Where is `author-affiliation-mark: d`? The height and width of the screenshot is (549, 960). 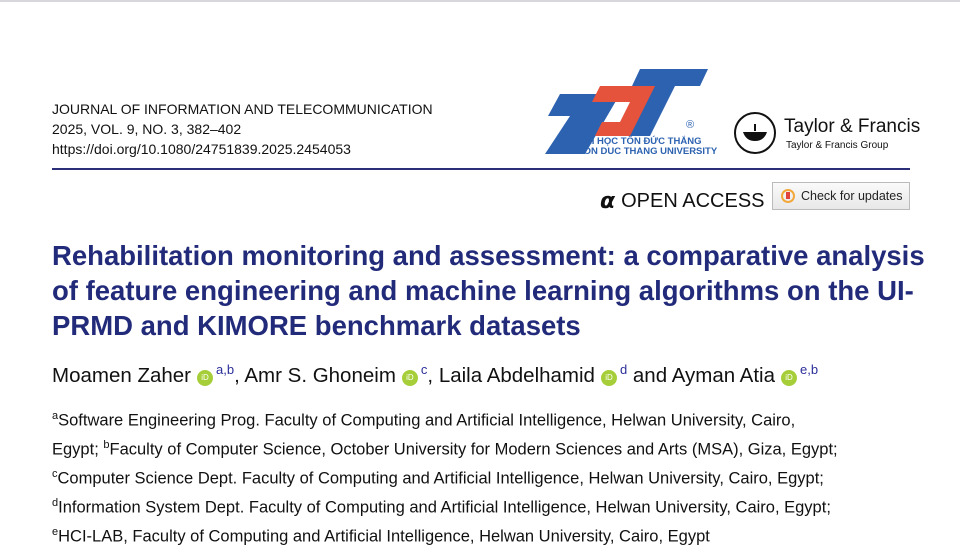 author-affiliation-mark: d is located at coordinates (623, 369).